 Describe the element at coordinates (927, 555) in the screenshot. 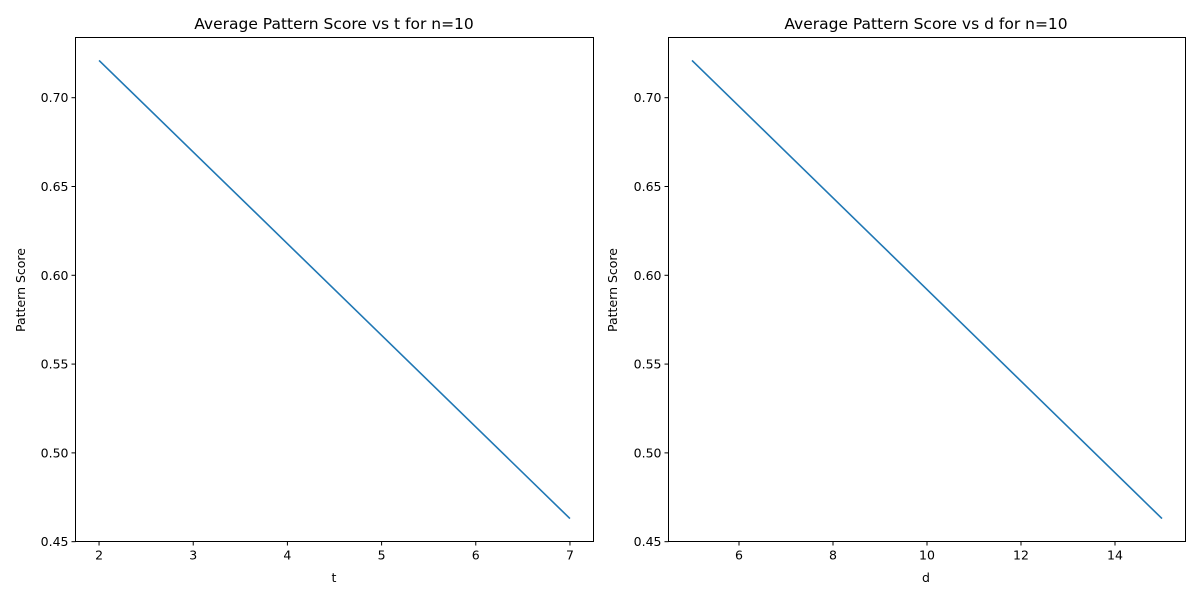

I see `x-tick-label: 10` at that location.